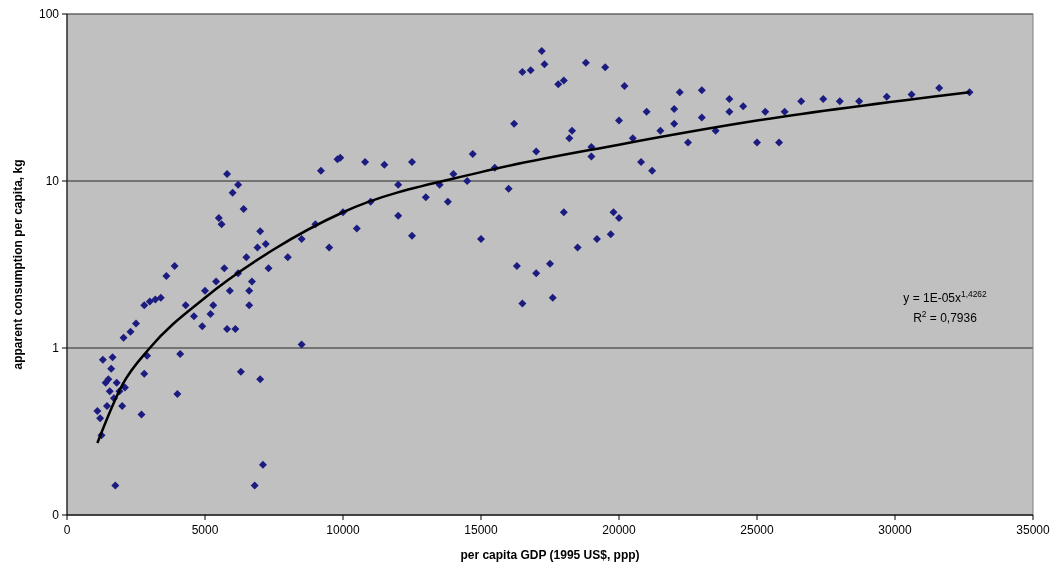  What do you see at coordinates (757, 530) in the screenshot?
I see `x-tick-label: 25000` at bounding box center [757, 530].